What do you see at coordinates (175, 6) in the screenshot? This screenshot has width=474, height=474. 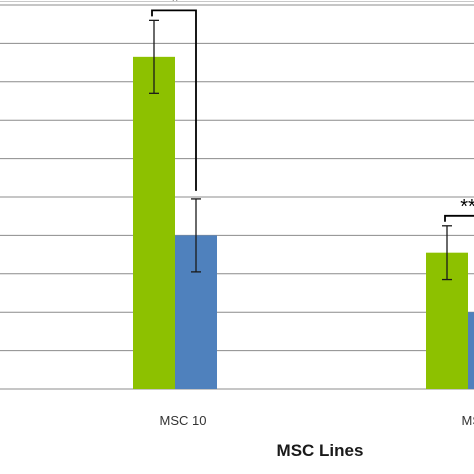 I see `significance-marker: *` at bounding box center [175, 6].